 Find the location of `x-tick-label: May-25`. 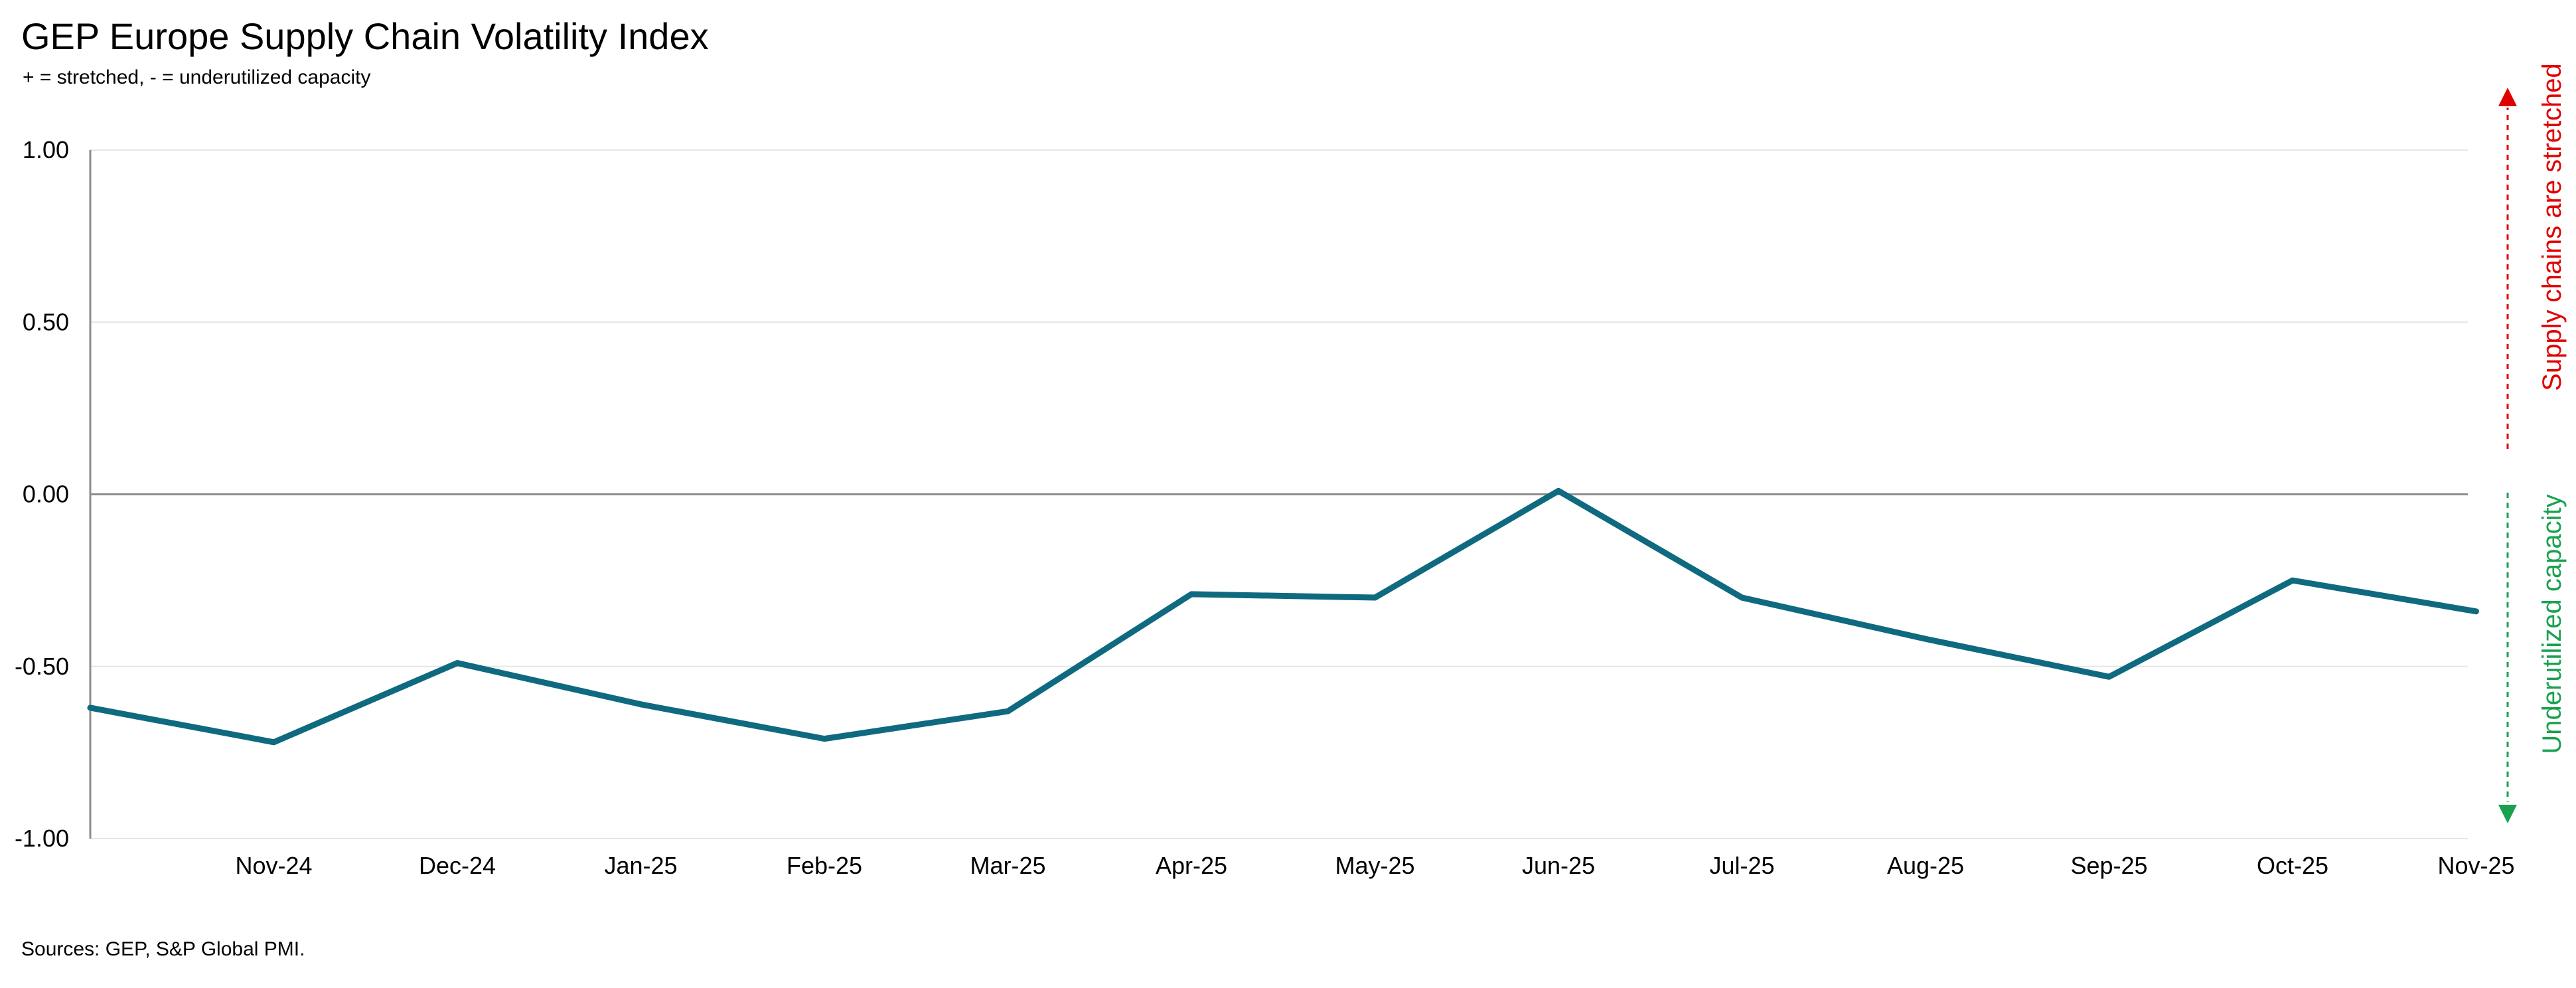

x-tick-label: May-25 is located at coordinates (1374, 865).